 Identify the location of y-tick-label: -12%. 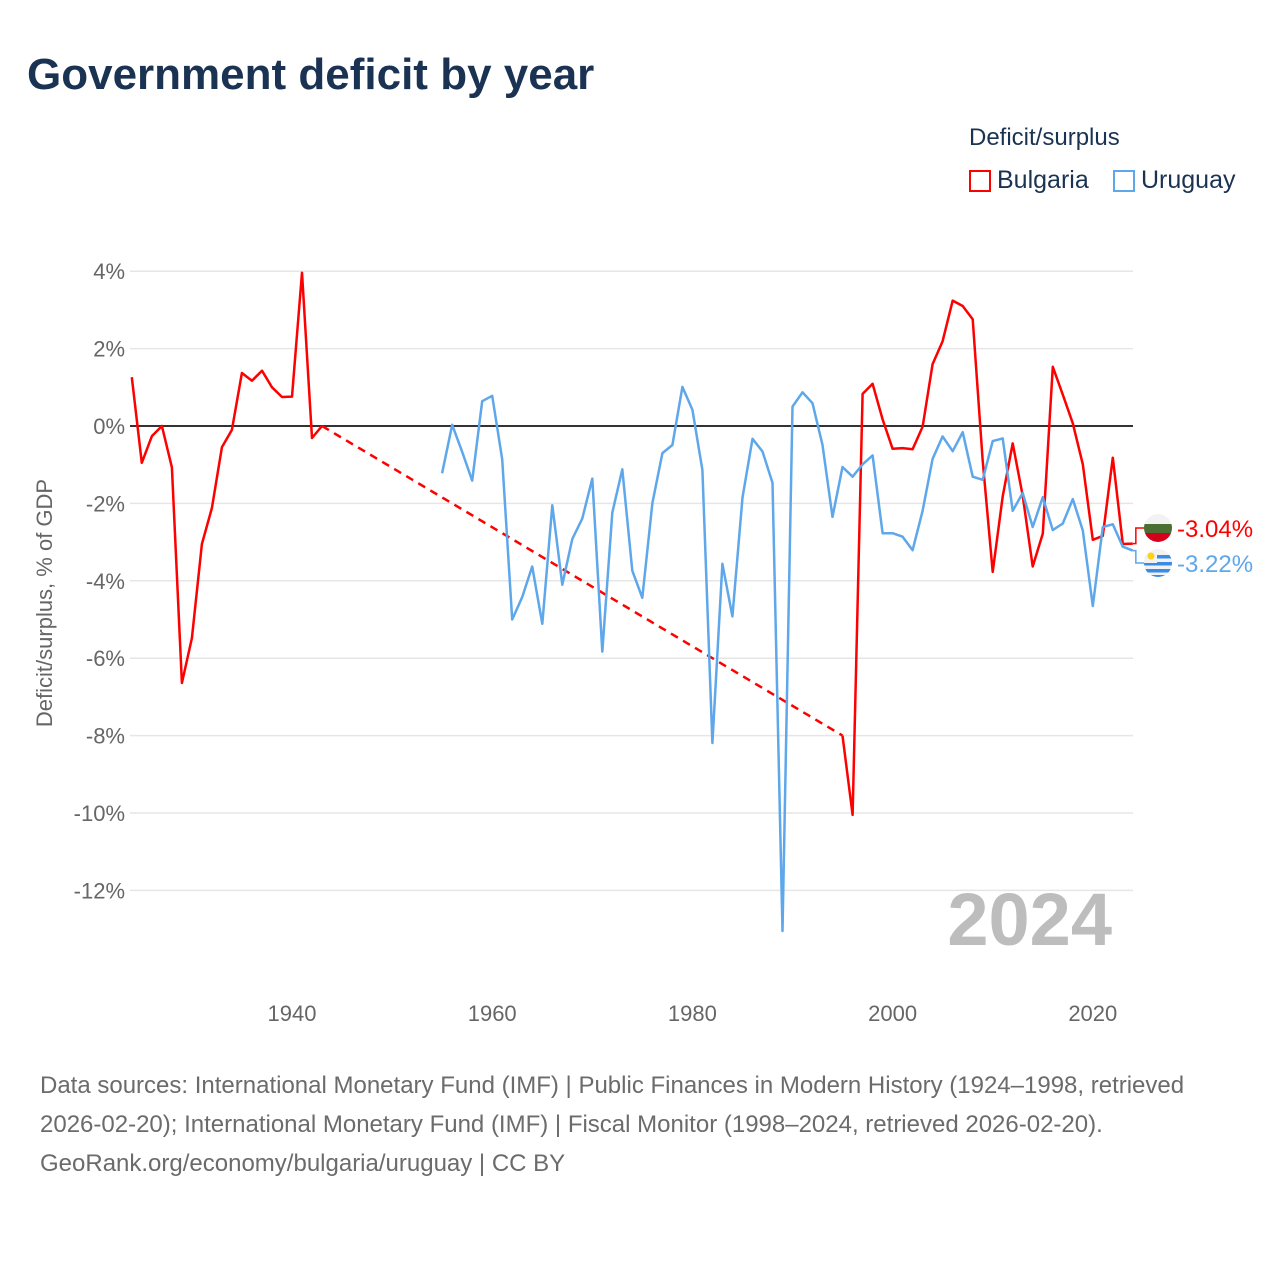
(99, 890).